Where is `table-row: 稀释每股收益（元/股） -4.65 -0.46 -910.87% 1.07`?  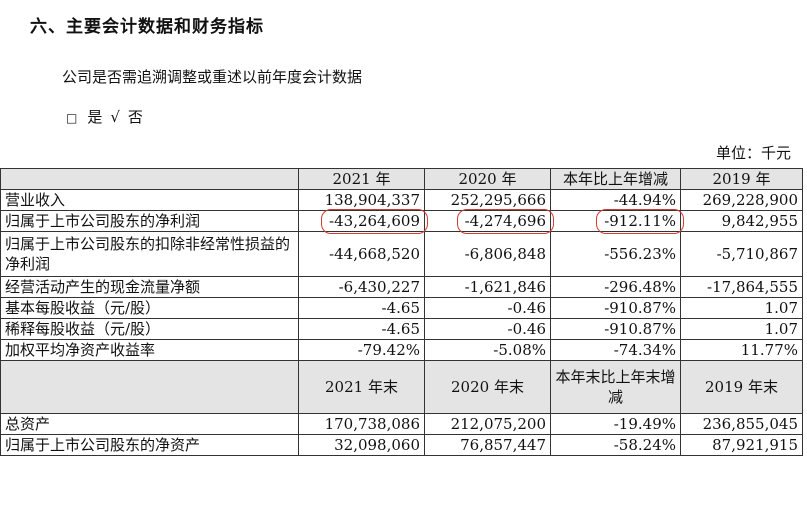
table-row: 稀释每股收益（元/股） -4.65 -0.46 -910.87% 1.07 is located at coordinates (401, 329).